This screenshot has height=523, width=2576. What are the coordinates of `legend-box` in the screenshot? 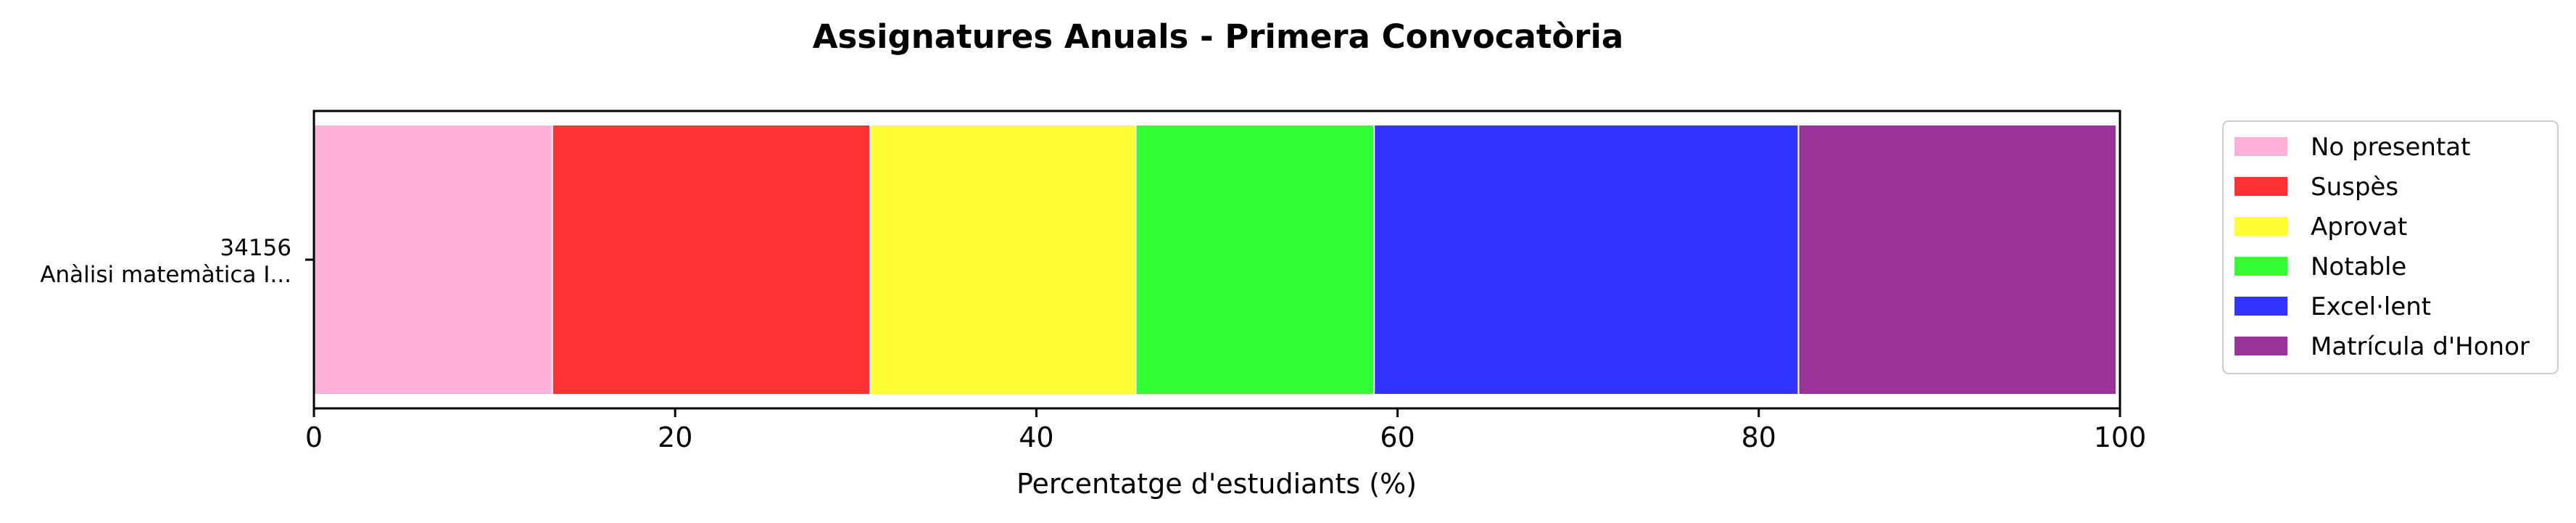 It's located at (2390, 247).